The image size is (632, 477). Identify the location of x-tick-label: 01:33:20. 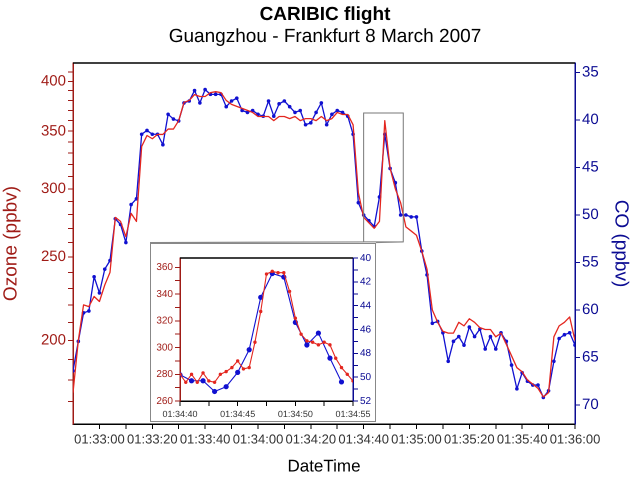
(152, 438).